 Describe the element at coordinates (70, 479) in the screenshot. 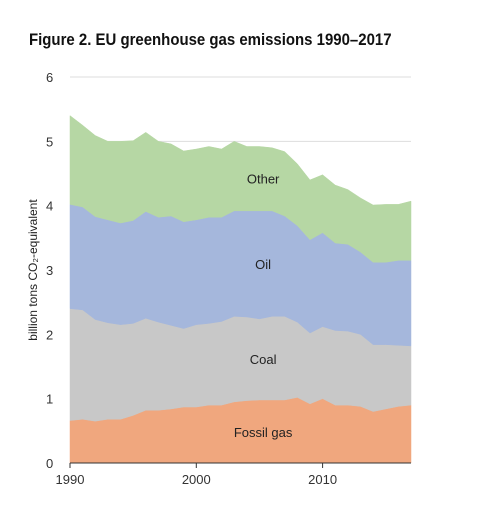

I see `x-tick-label: 1990` at that location.